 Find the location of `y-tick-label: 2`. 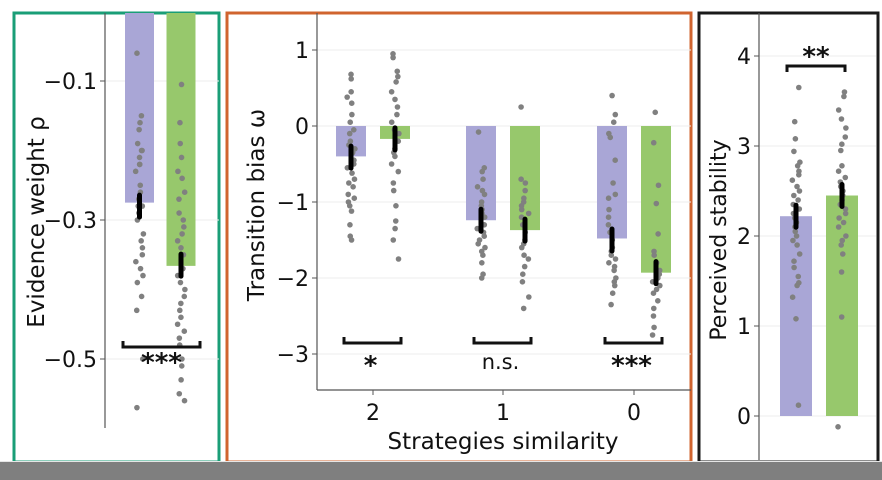

y-tick-label: 2 is located at coordinates (744, 237).